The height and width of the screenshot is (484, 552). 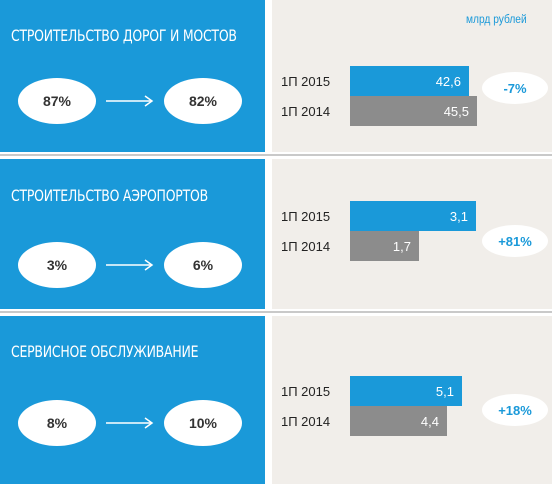 What do you see at coordinates (406, 391) in the screenshot?
I see `bar-2015: 5,1` at bounding box center [406, 391].